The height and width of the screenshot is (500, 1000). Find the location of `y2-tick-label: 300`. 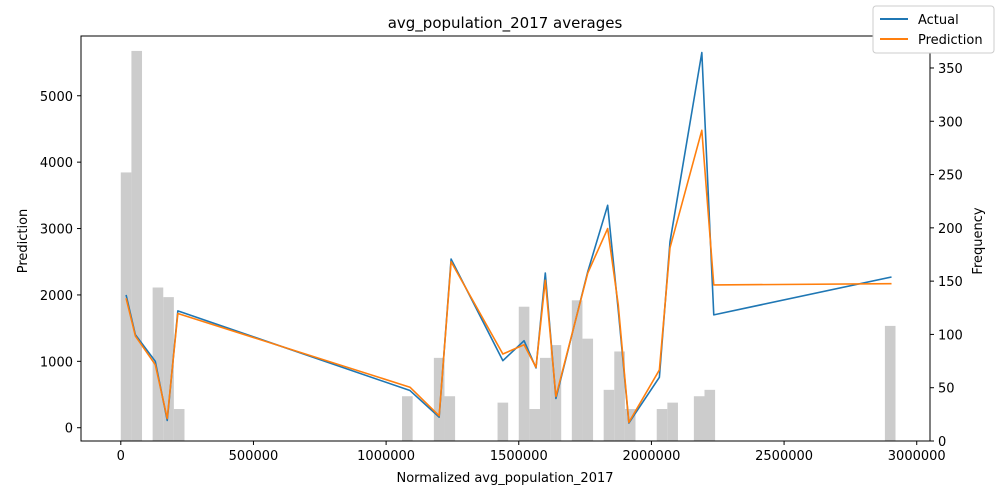

y2-tick-label: 300 is located at coordinates (950, 122).